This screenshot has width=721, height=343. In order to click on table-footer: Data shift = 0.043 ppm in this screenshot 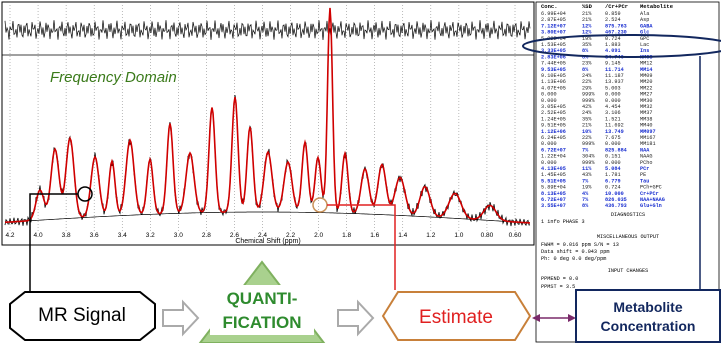, I will do `click(575, 252)`.